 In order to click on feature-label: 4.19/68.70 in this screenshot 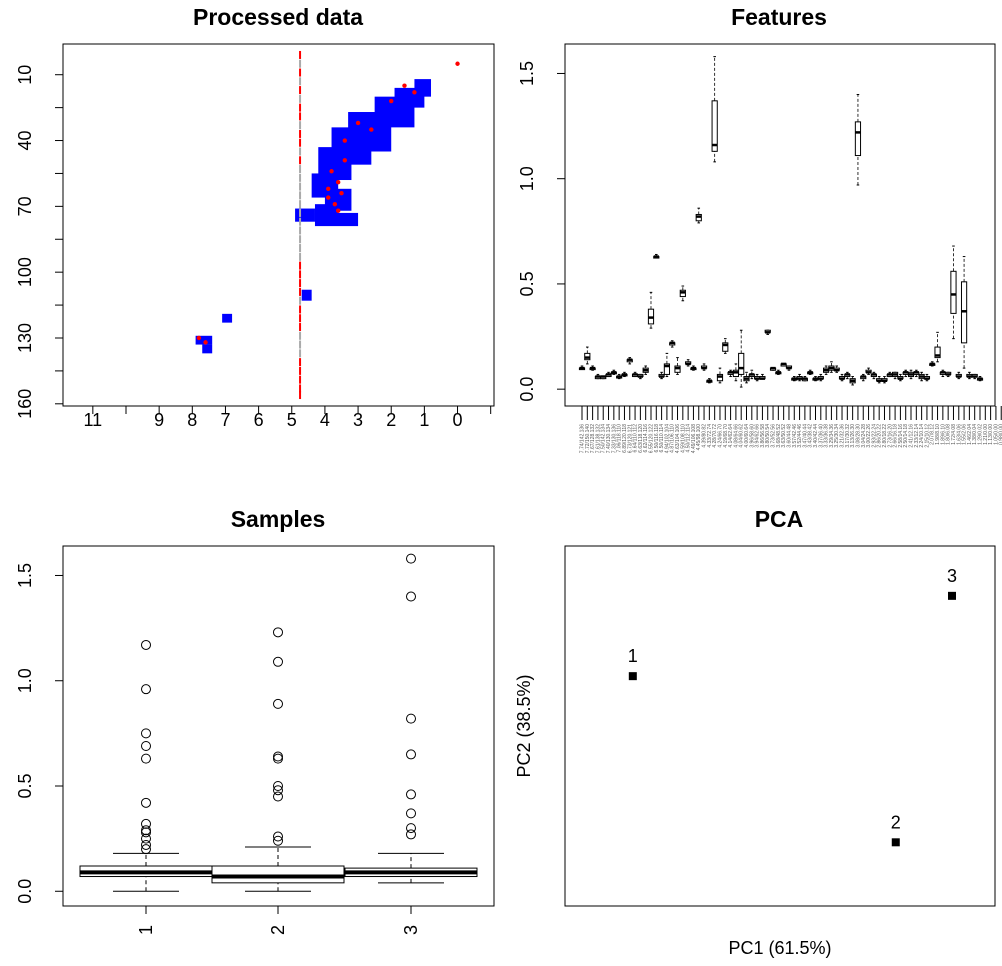, I will do `click(726, 436)`.